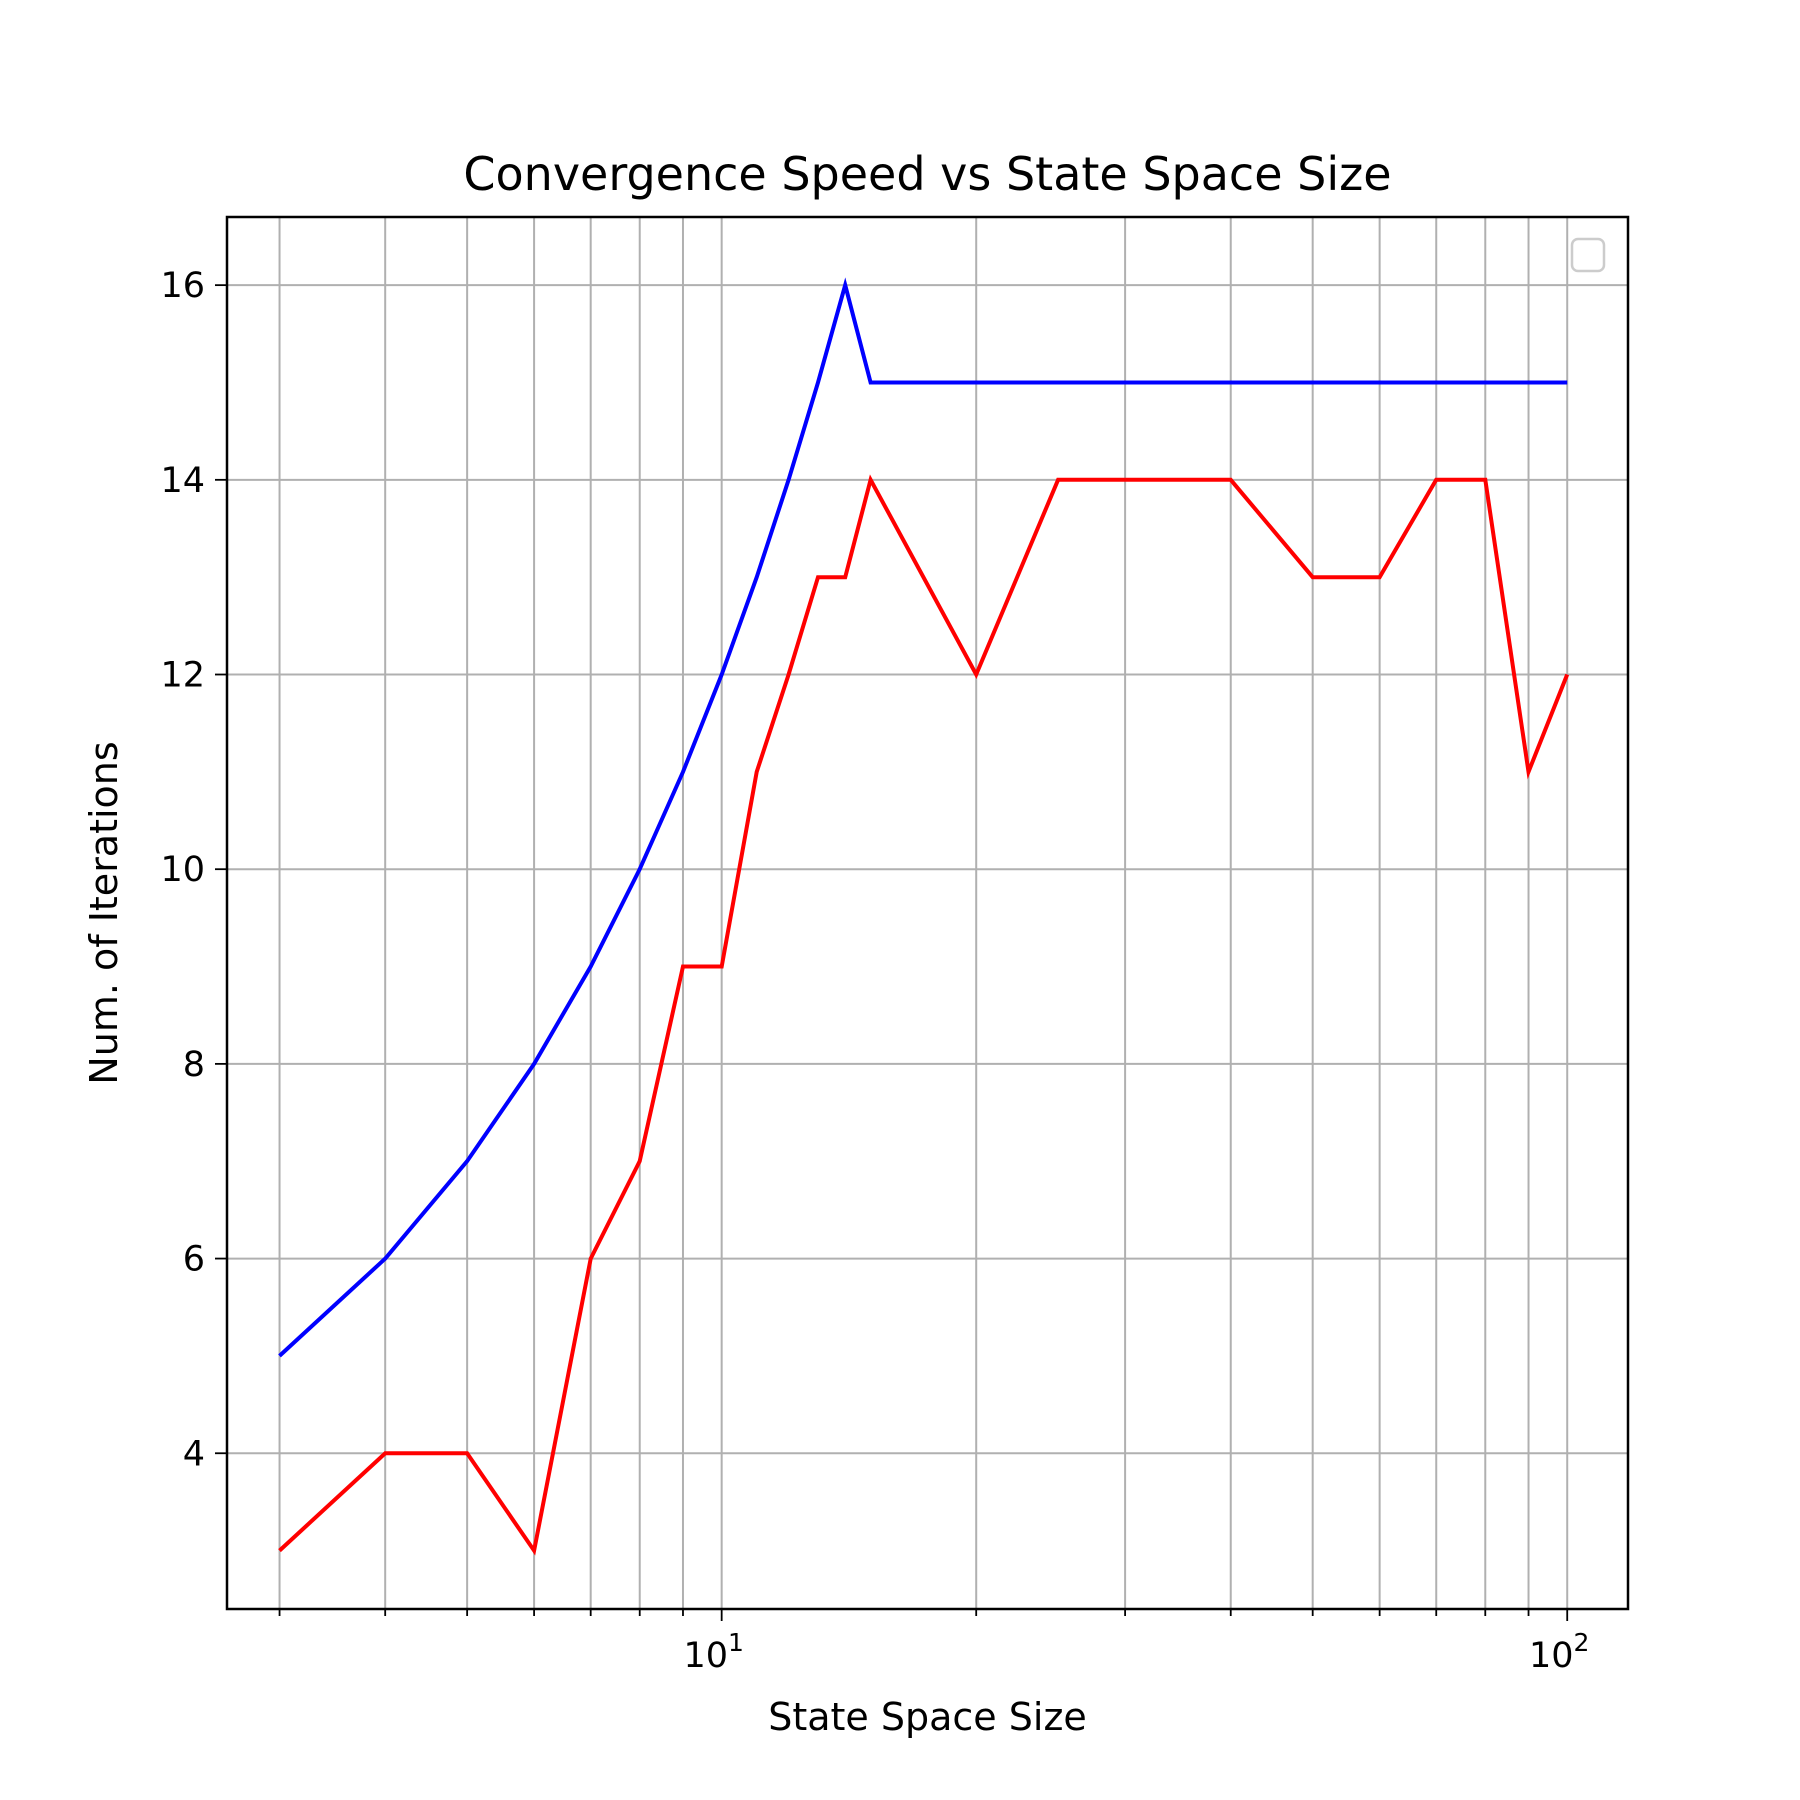  Describe the element at coordinates (1588, 255) in the screenshot. I see `legend-box` at that location.